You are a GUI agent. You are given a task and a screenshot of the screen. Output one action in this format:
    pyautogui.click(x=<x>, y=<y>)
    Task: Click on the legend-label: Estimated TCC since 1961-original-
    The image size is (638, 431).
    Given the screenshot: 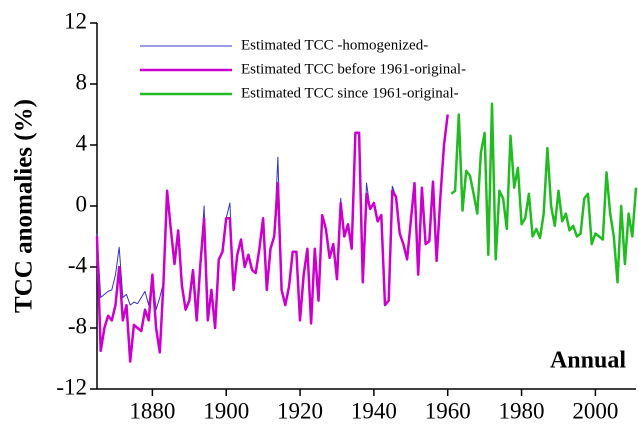 What is the action you would take?
    pyautogui.click(x=350, y=93)
    